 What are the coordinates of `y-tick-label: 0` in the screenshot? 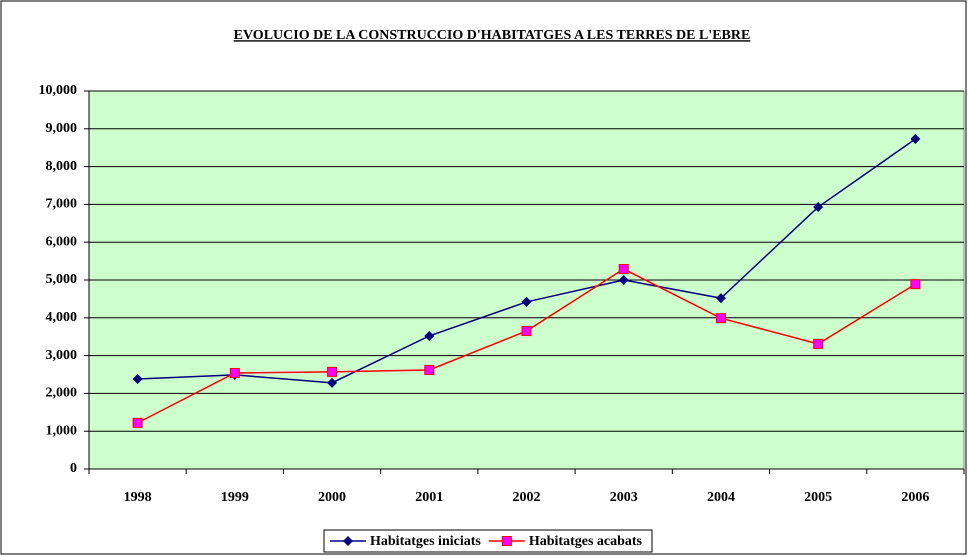 It's located at (73, 468).